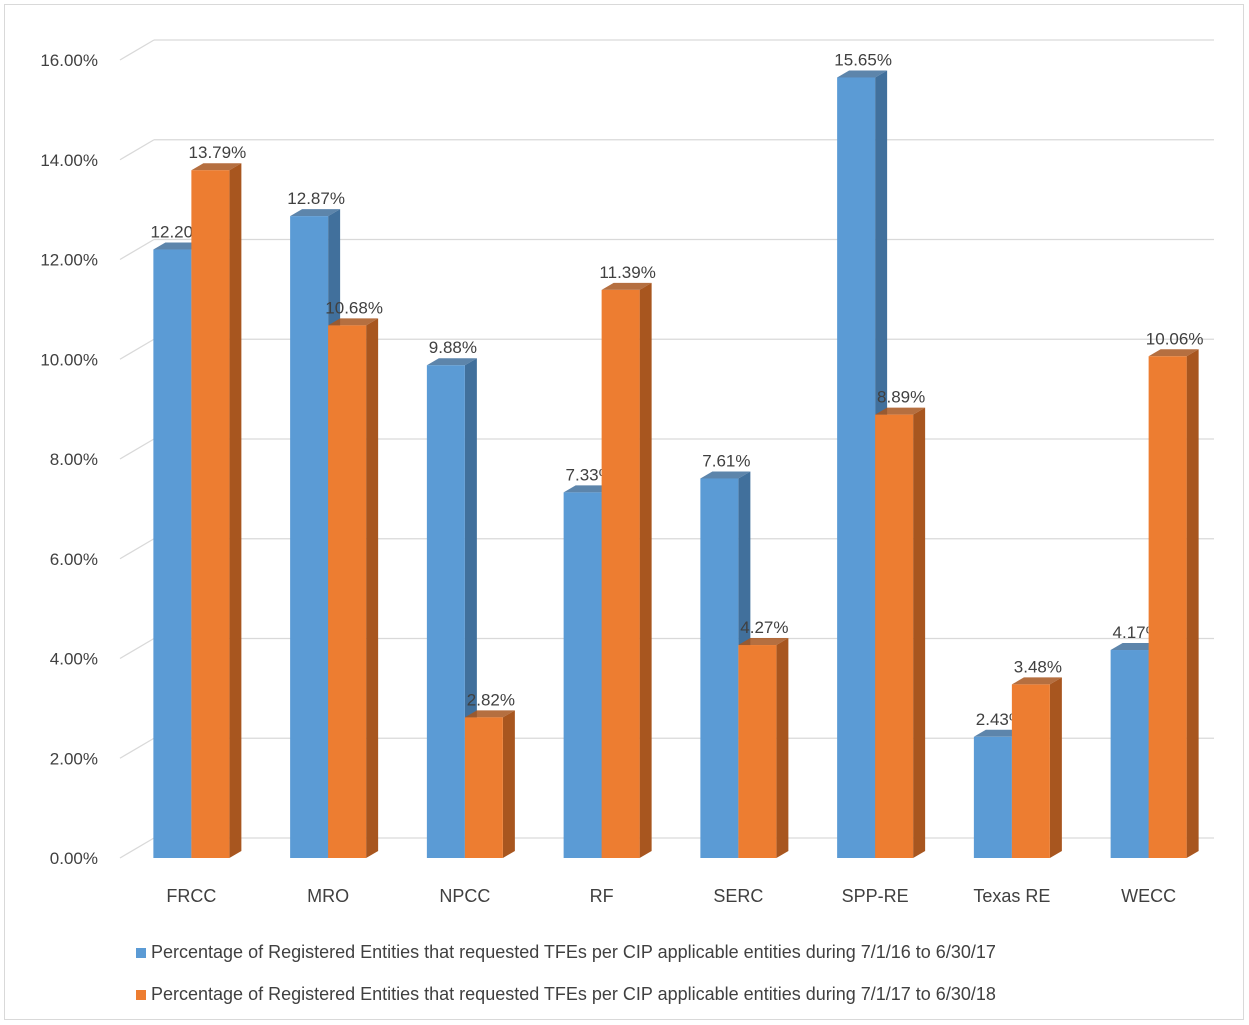 The width and height of the screenshot is (1249, 1025). I want to click on x-tick-label: WECC, so click(1148, 896).